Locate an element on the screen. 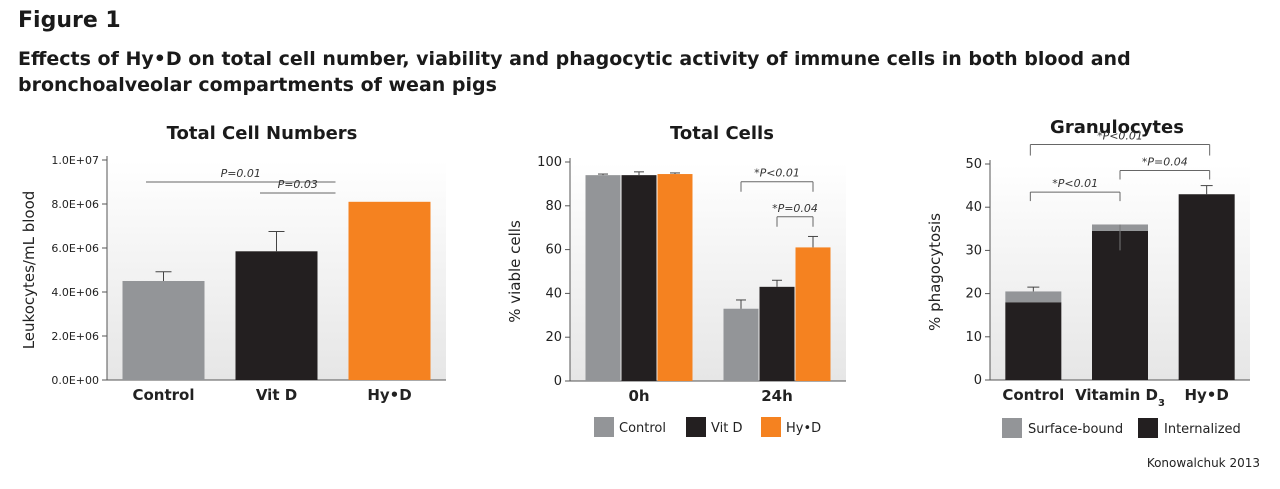  credit: Konowalchuk 2013 is located at coordinates (1203, 463).